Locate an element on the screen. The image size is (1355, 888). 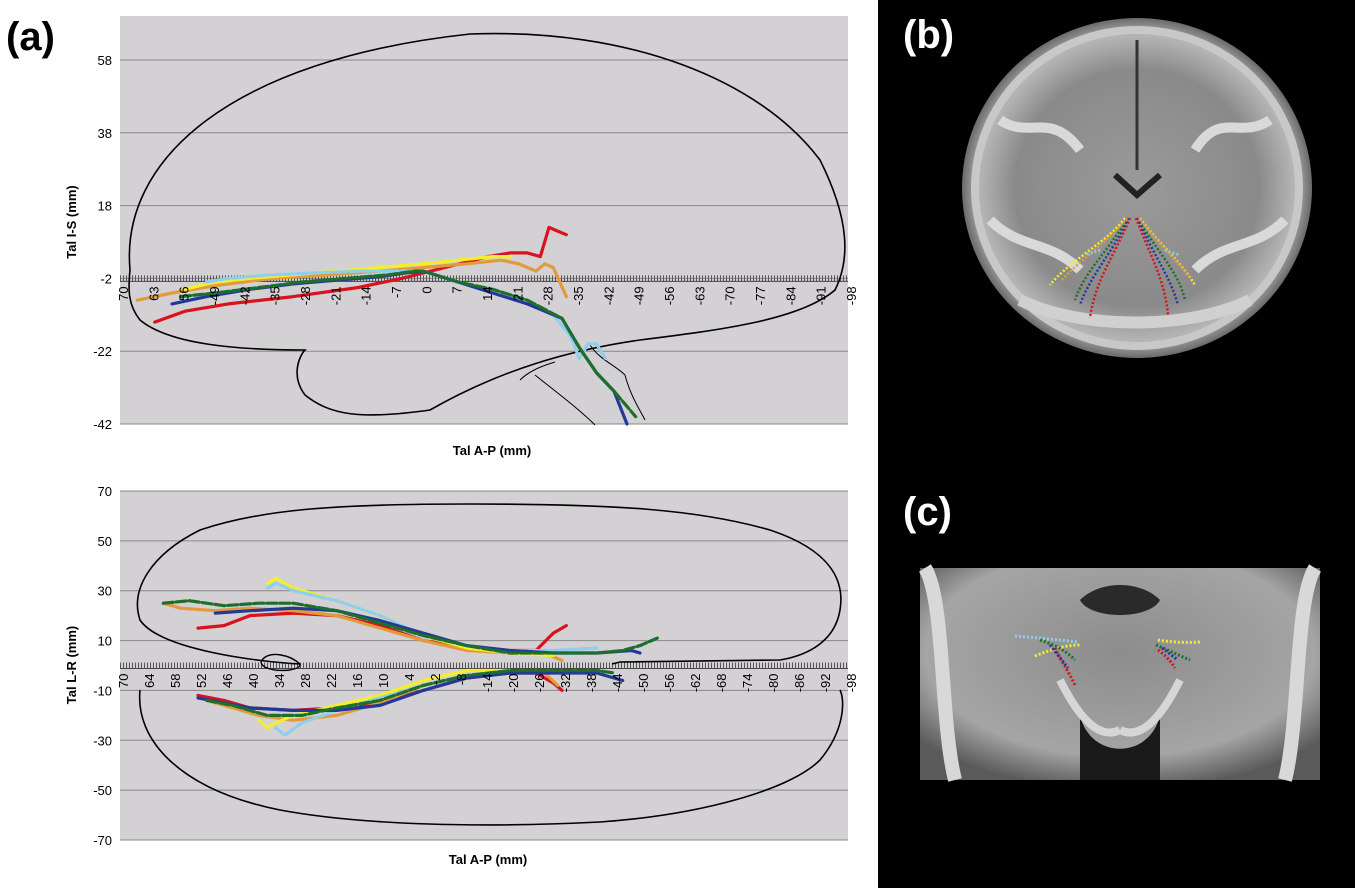
y-tick-label: -10 is located at coordinates (102, 690).